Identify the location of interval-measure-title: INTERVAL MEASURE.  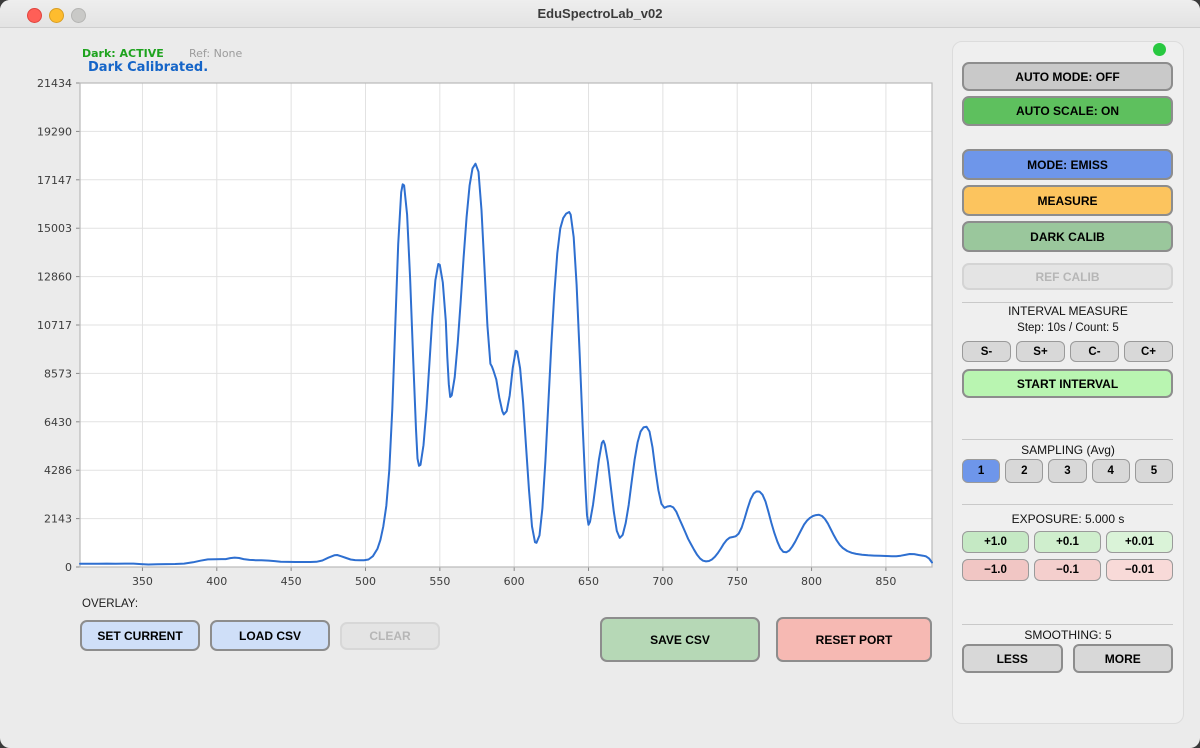
(1068, 311).